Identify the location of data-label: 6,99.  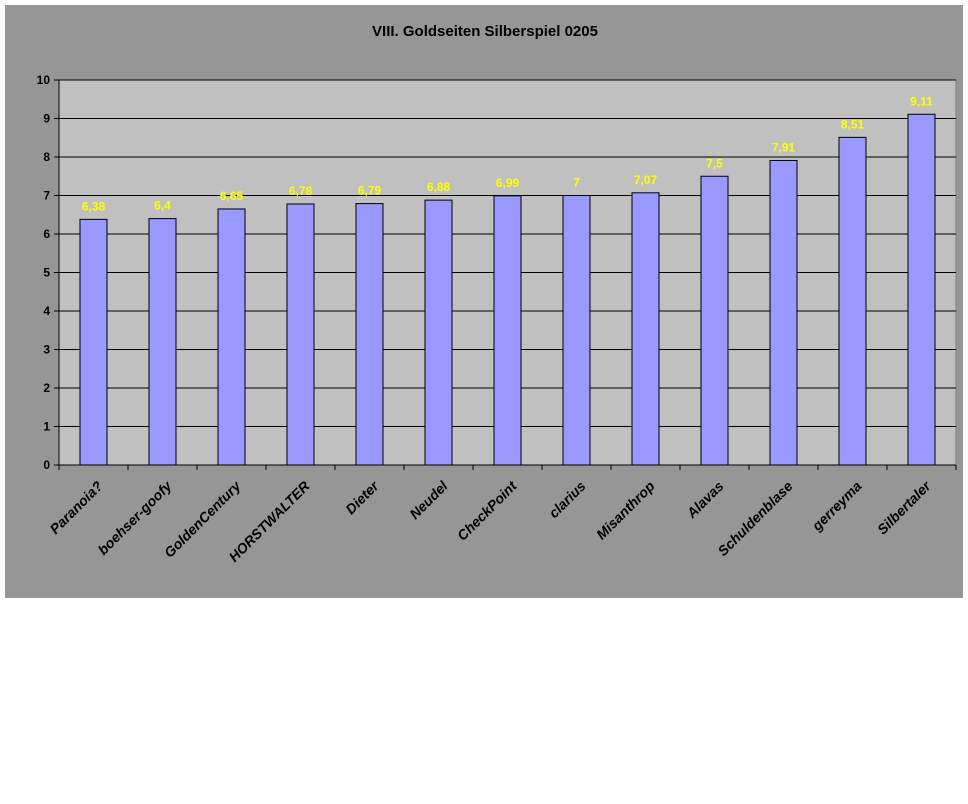
(508, 183).